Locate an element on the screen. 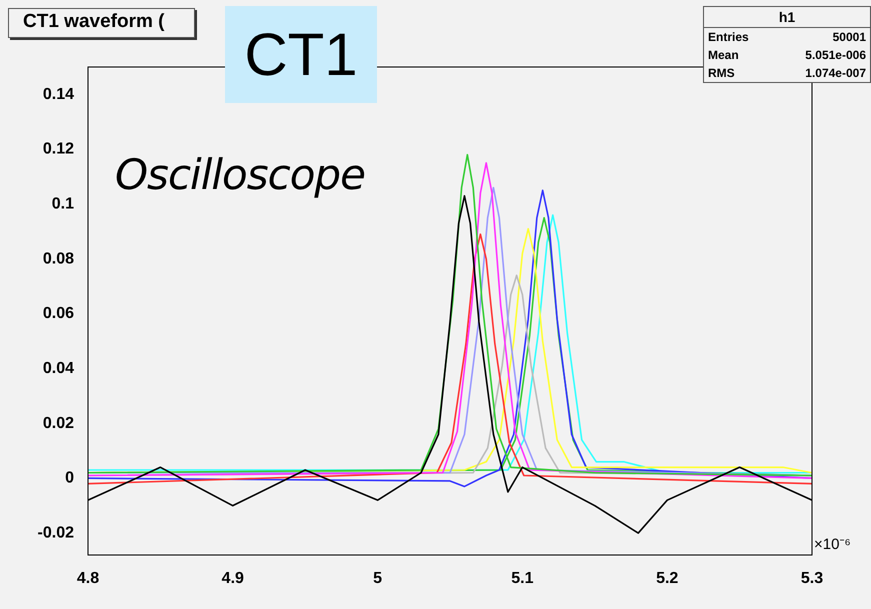 This screenshot has height=609, width=871. text: Mean 5.051e-006 is located at coordinates (787, 55).